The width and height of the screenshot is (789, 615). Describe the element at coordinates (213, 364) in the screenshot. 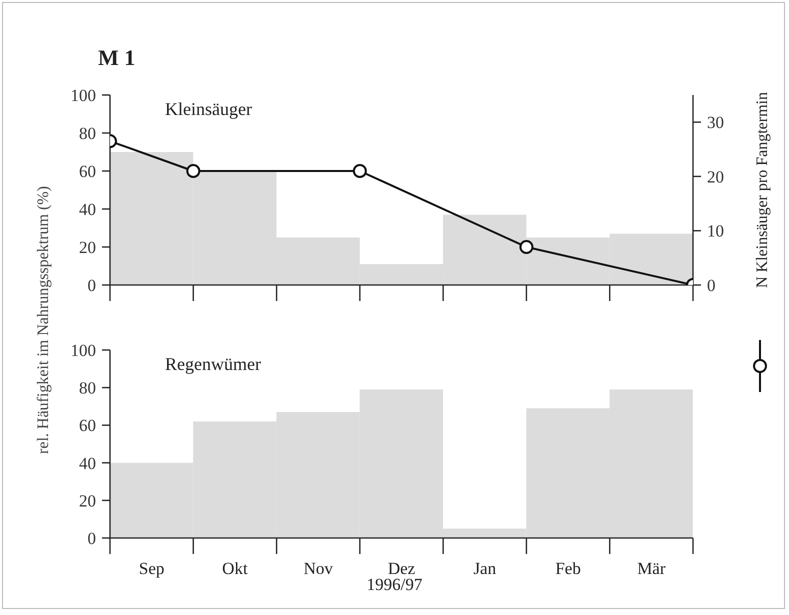

I see `text: Regenwümer` at that location.